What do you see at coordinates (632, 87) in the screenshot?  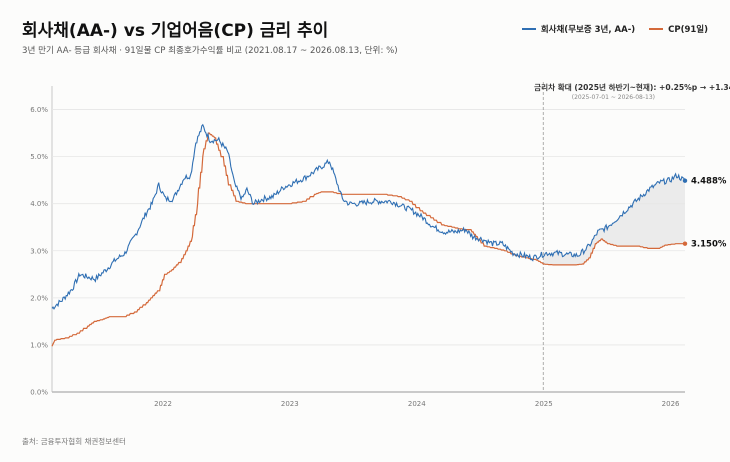 I see `annotation-label: 금리차 확대 (2025년 하반기~현재): +0.25%p → +1.34%p` at bounding box center [632, 87].